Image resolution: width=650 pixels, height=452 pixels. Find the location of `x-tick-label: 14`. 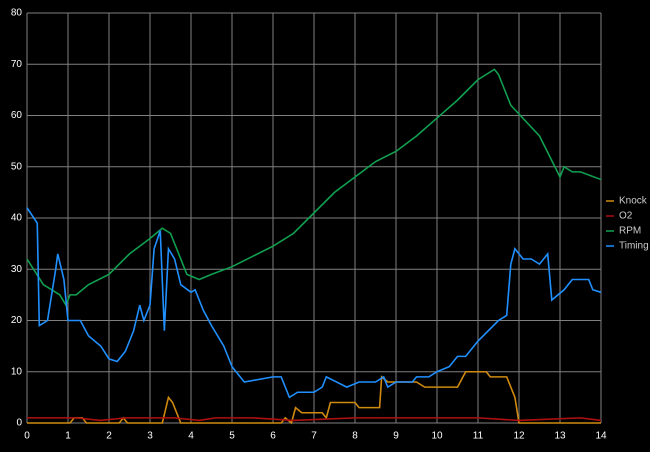

x-tick-label: 14 is located at coordinates (601, 436).